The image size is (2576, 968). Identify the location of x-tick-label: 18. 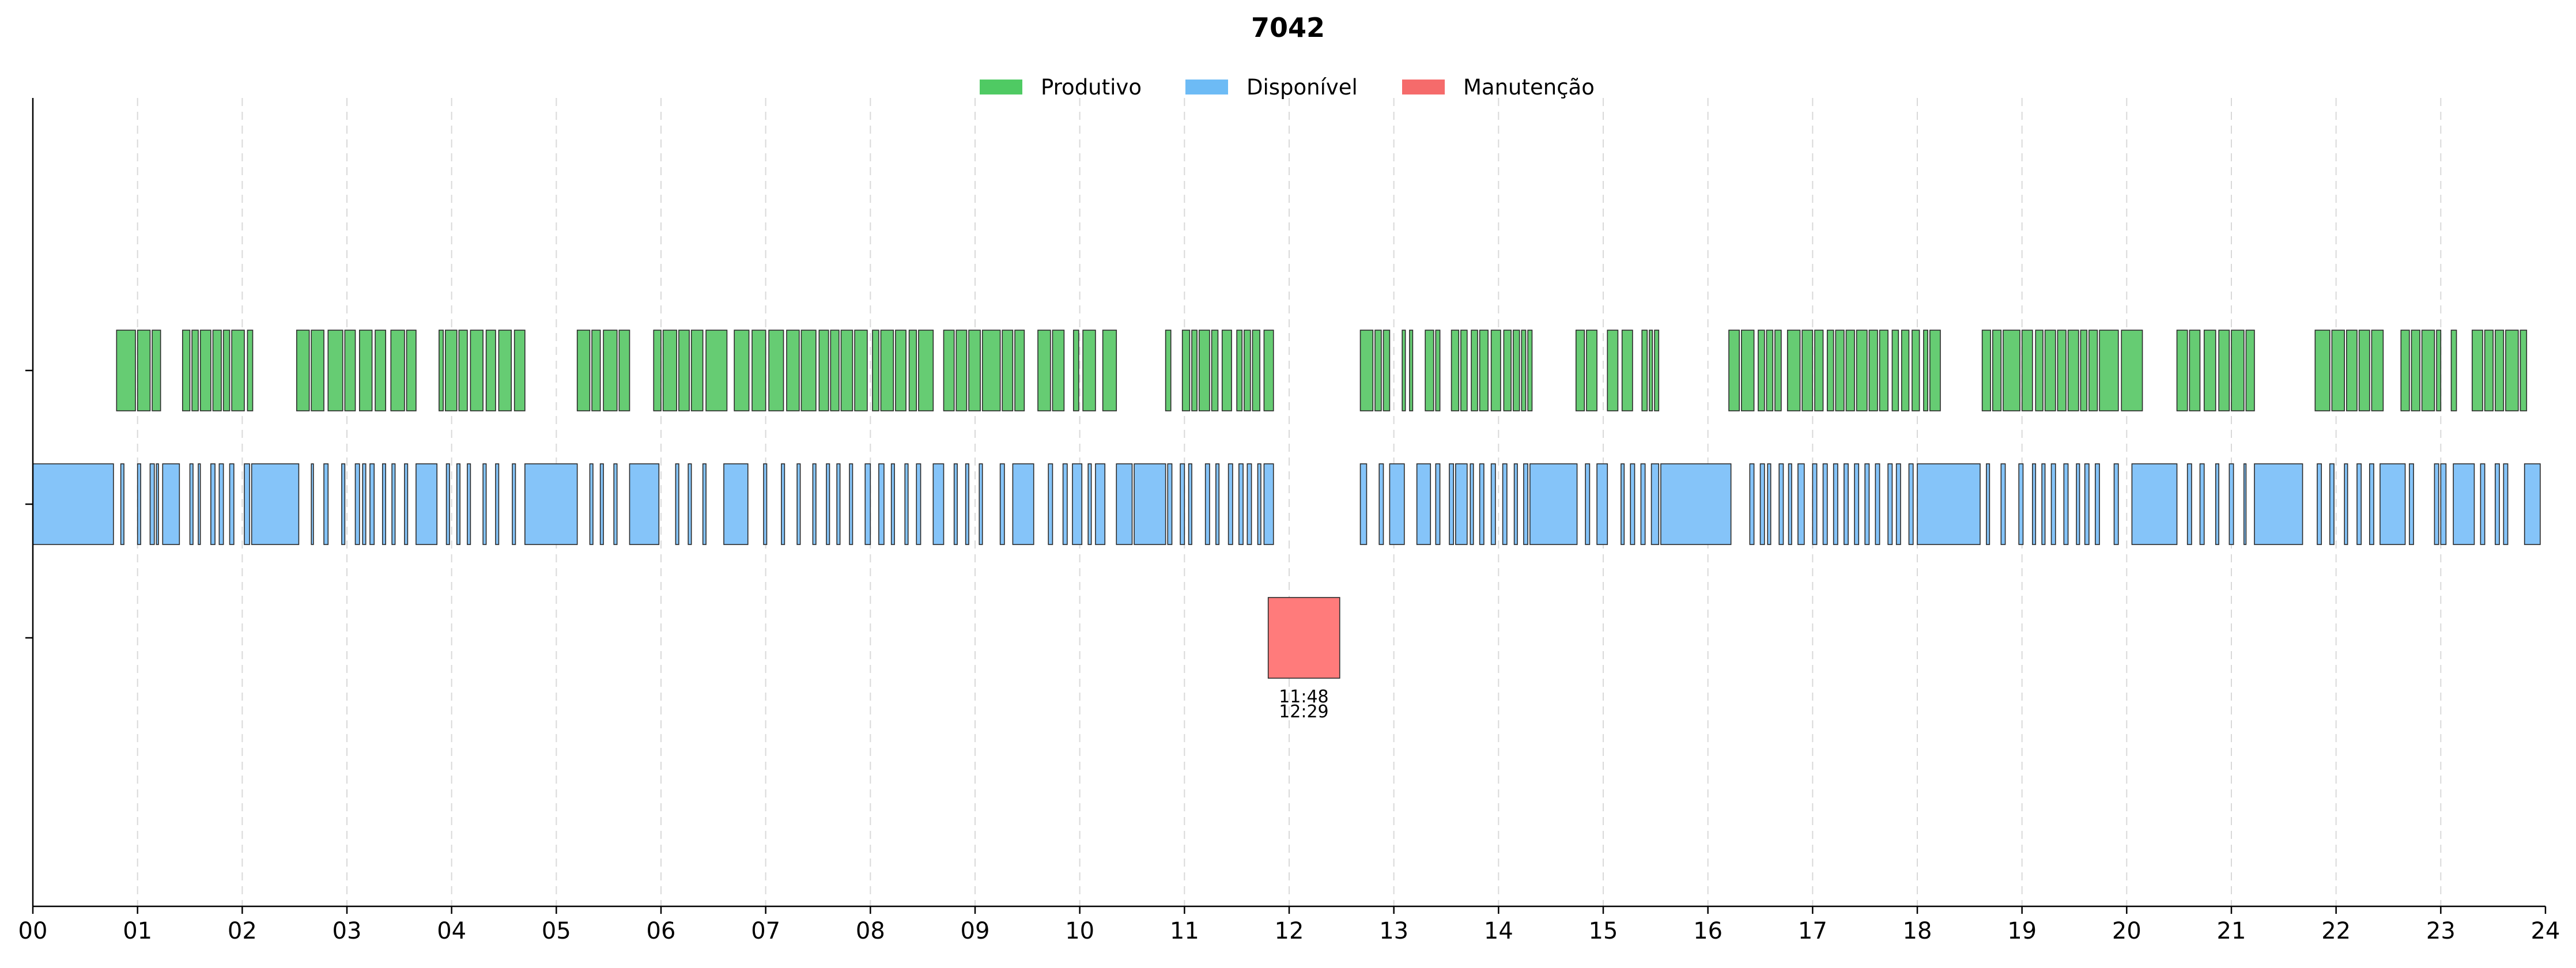
(1917, 931).